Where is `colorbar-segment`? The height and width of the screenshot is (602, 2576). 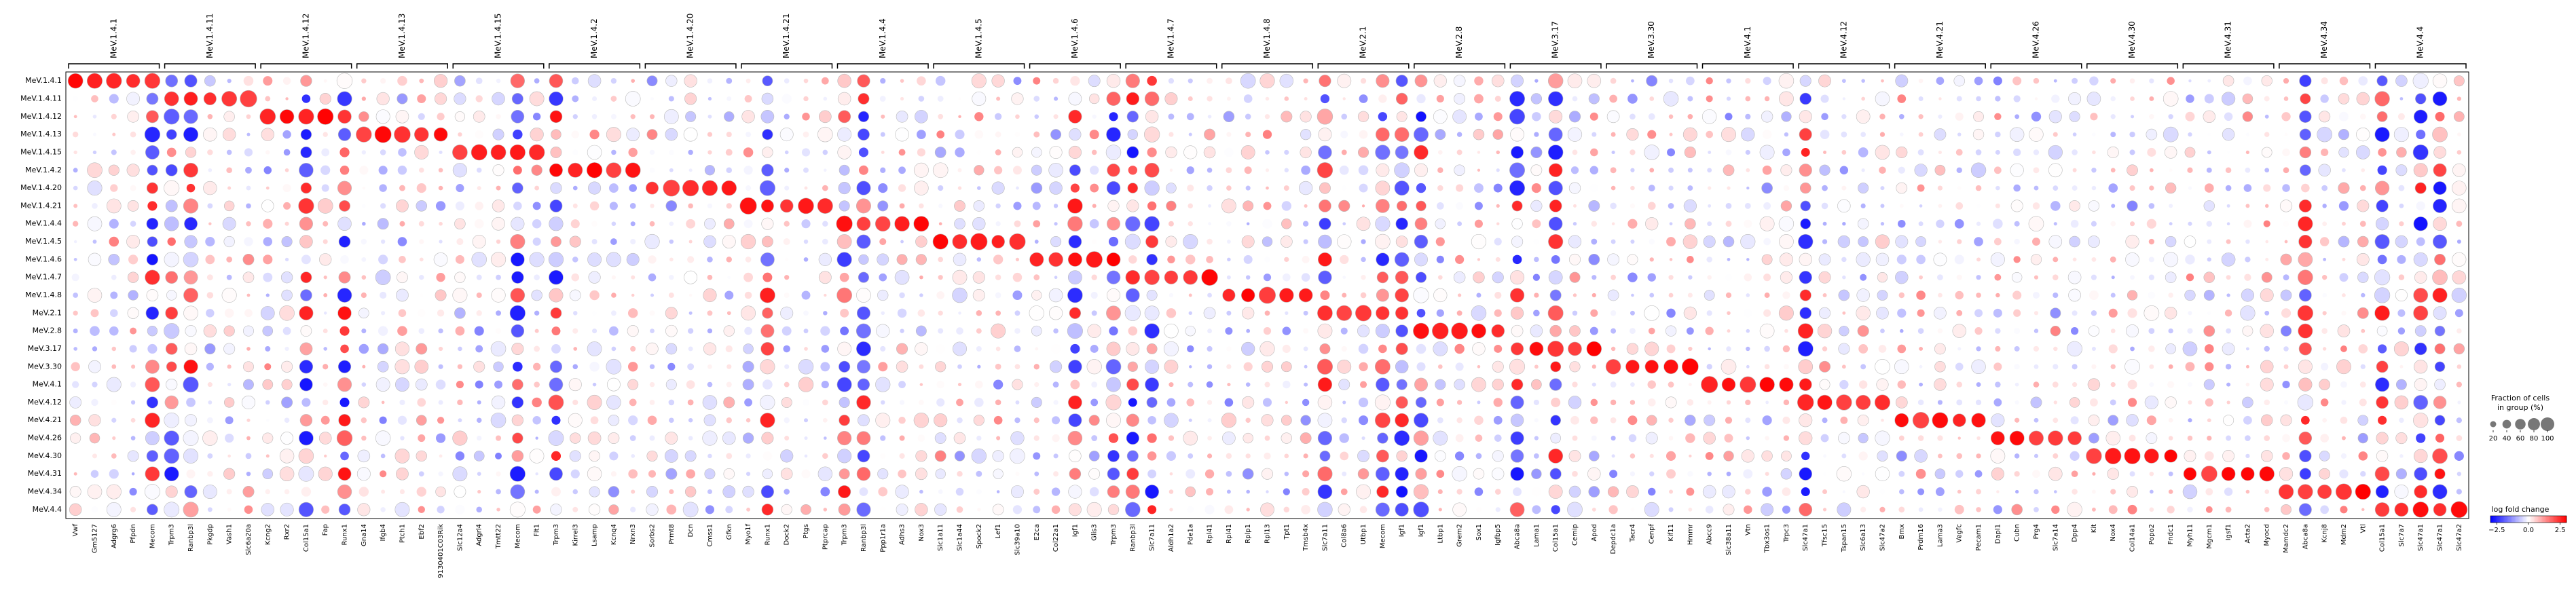
colorbar-segment is located at coordinates (2538, 519).